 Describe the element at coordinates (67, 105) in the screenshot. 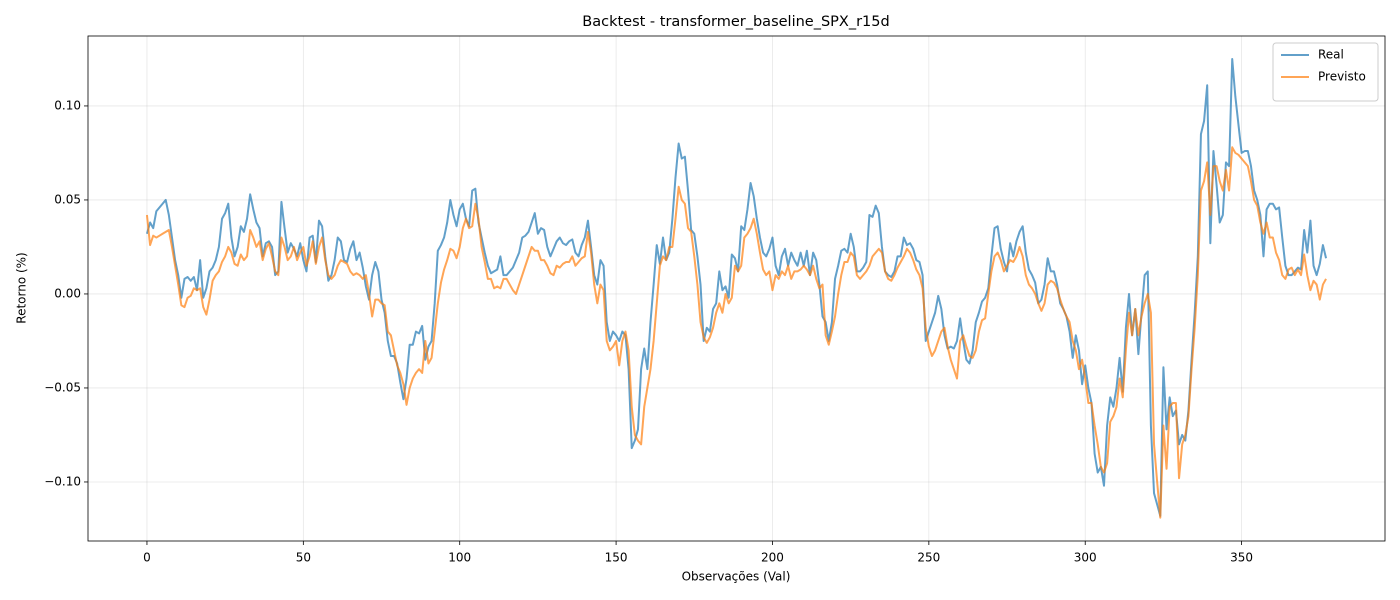

I see `y-tick-label: 0.10` at that location.